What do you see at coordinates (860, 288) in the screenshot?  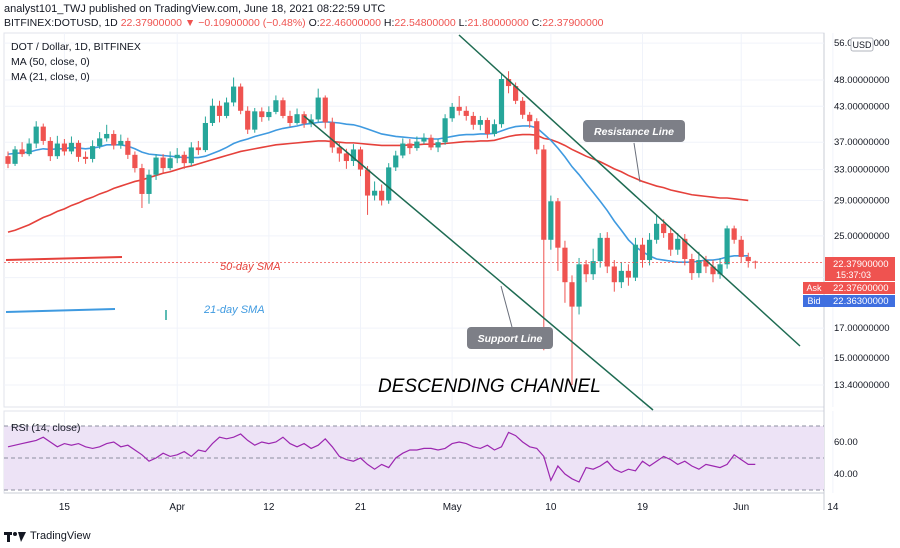 I see `ask-price: 22.37600000` at bounding box center [860, 288].